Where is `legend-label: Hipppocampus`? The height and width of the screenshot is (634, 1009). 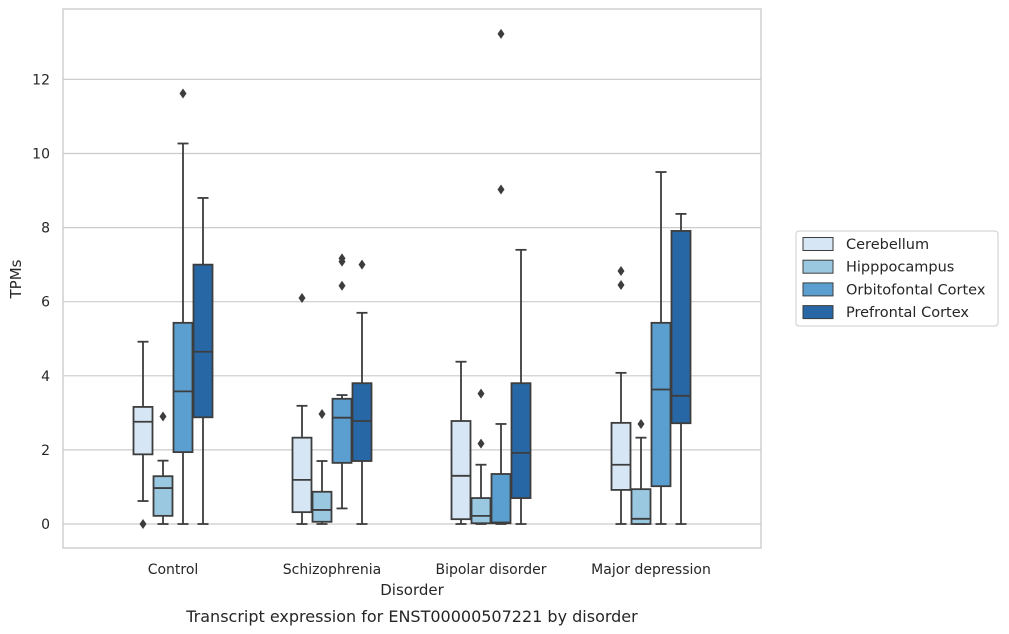
legend-label: Hipppocampus is located at coordinates (900, 268).